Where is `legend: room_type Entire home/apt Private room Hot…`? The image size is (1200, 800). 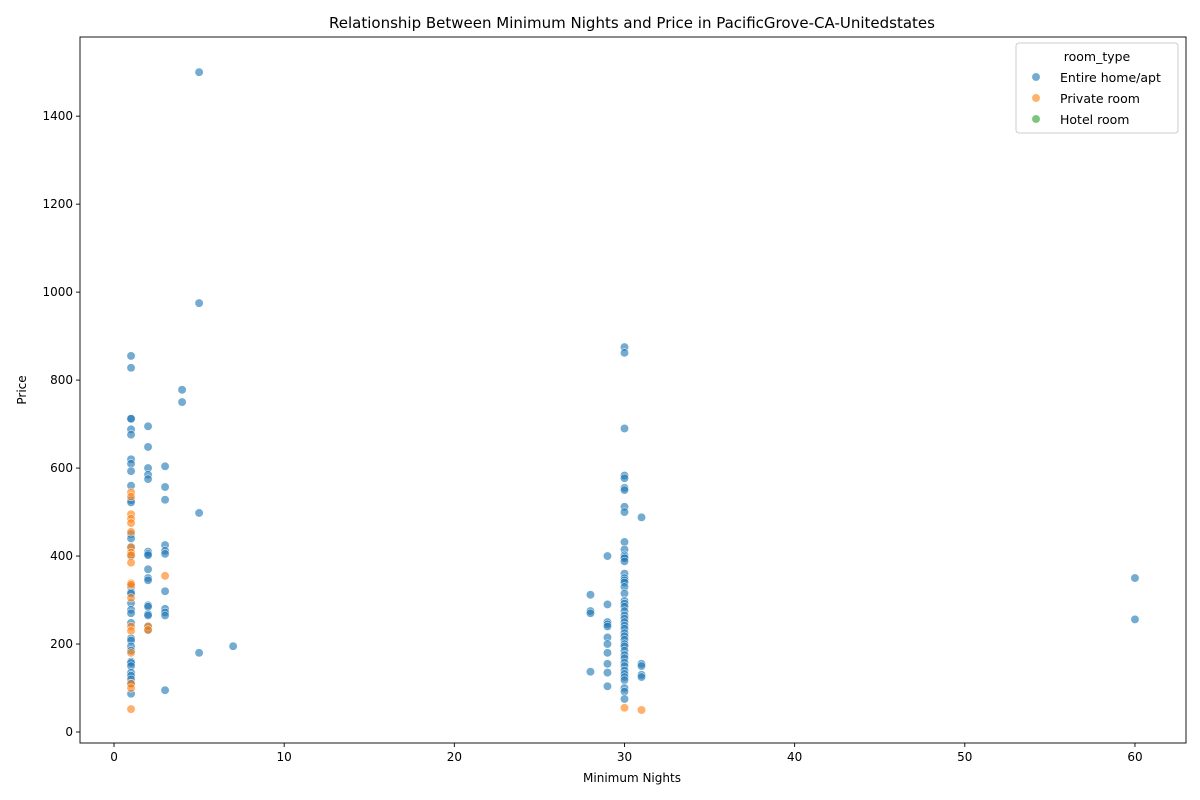 legend: room_type Entire home/apt Private room Hot… is located at coordinates (1097, 88).